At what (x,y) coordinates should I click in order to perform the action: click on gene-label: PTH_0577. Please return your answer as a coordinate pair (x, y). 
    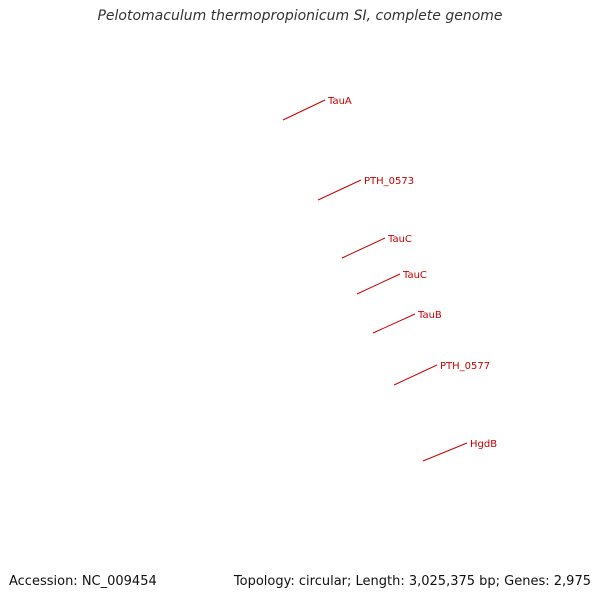
    Looking at the image, I should click on (465, 366).